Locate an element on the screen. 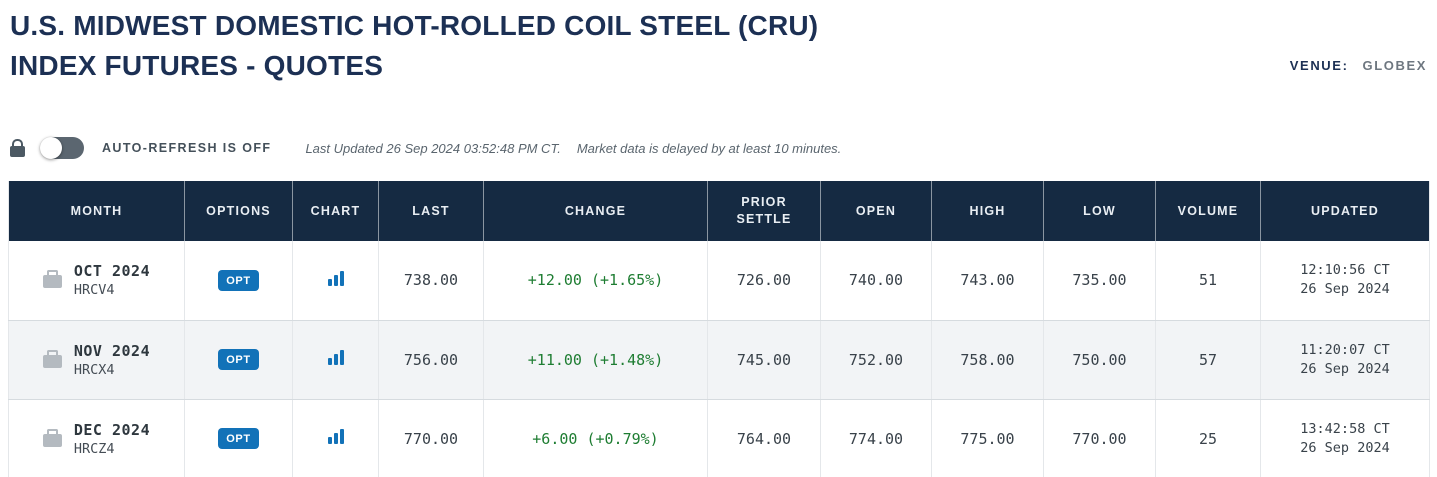  change-cell: +6.00 (+0.79%) is located at coordinates (595, 438).